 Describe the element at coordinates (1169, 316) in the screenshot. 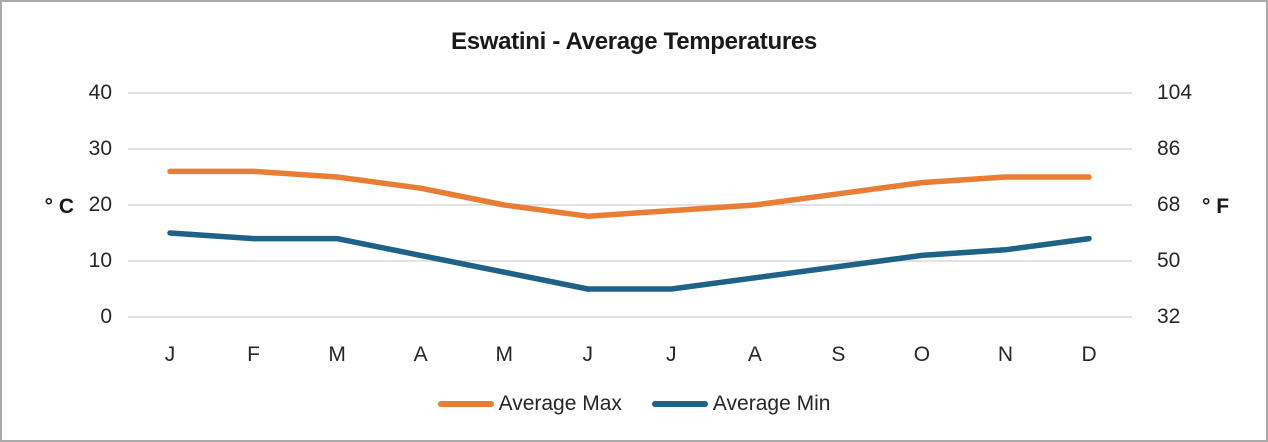

I see `y-axis-tick-fahrenheit: 32` at that location.